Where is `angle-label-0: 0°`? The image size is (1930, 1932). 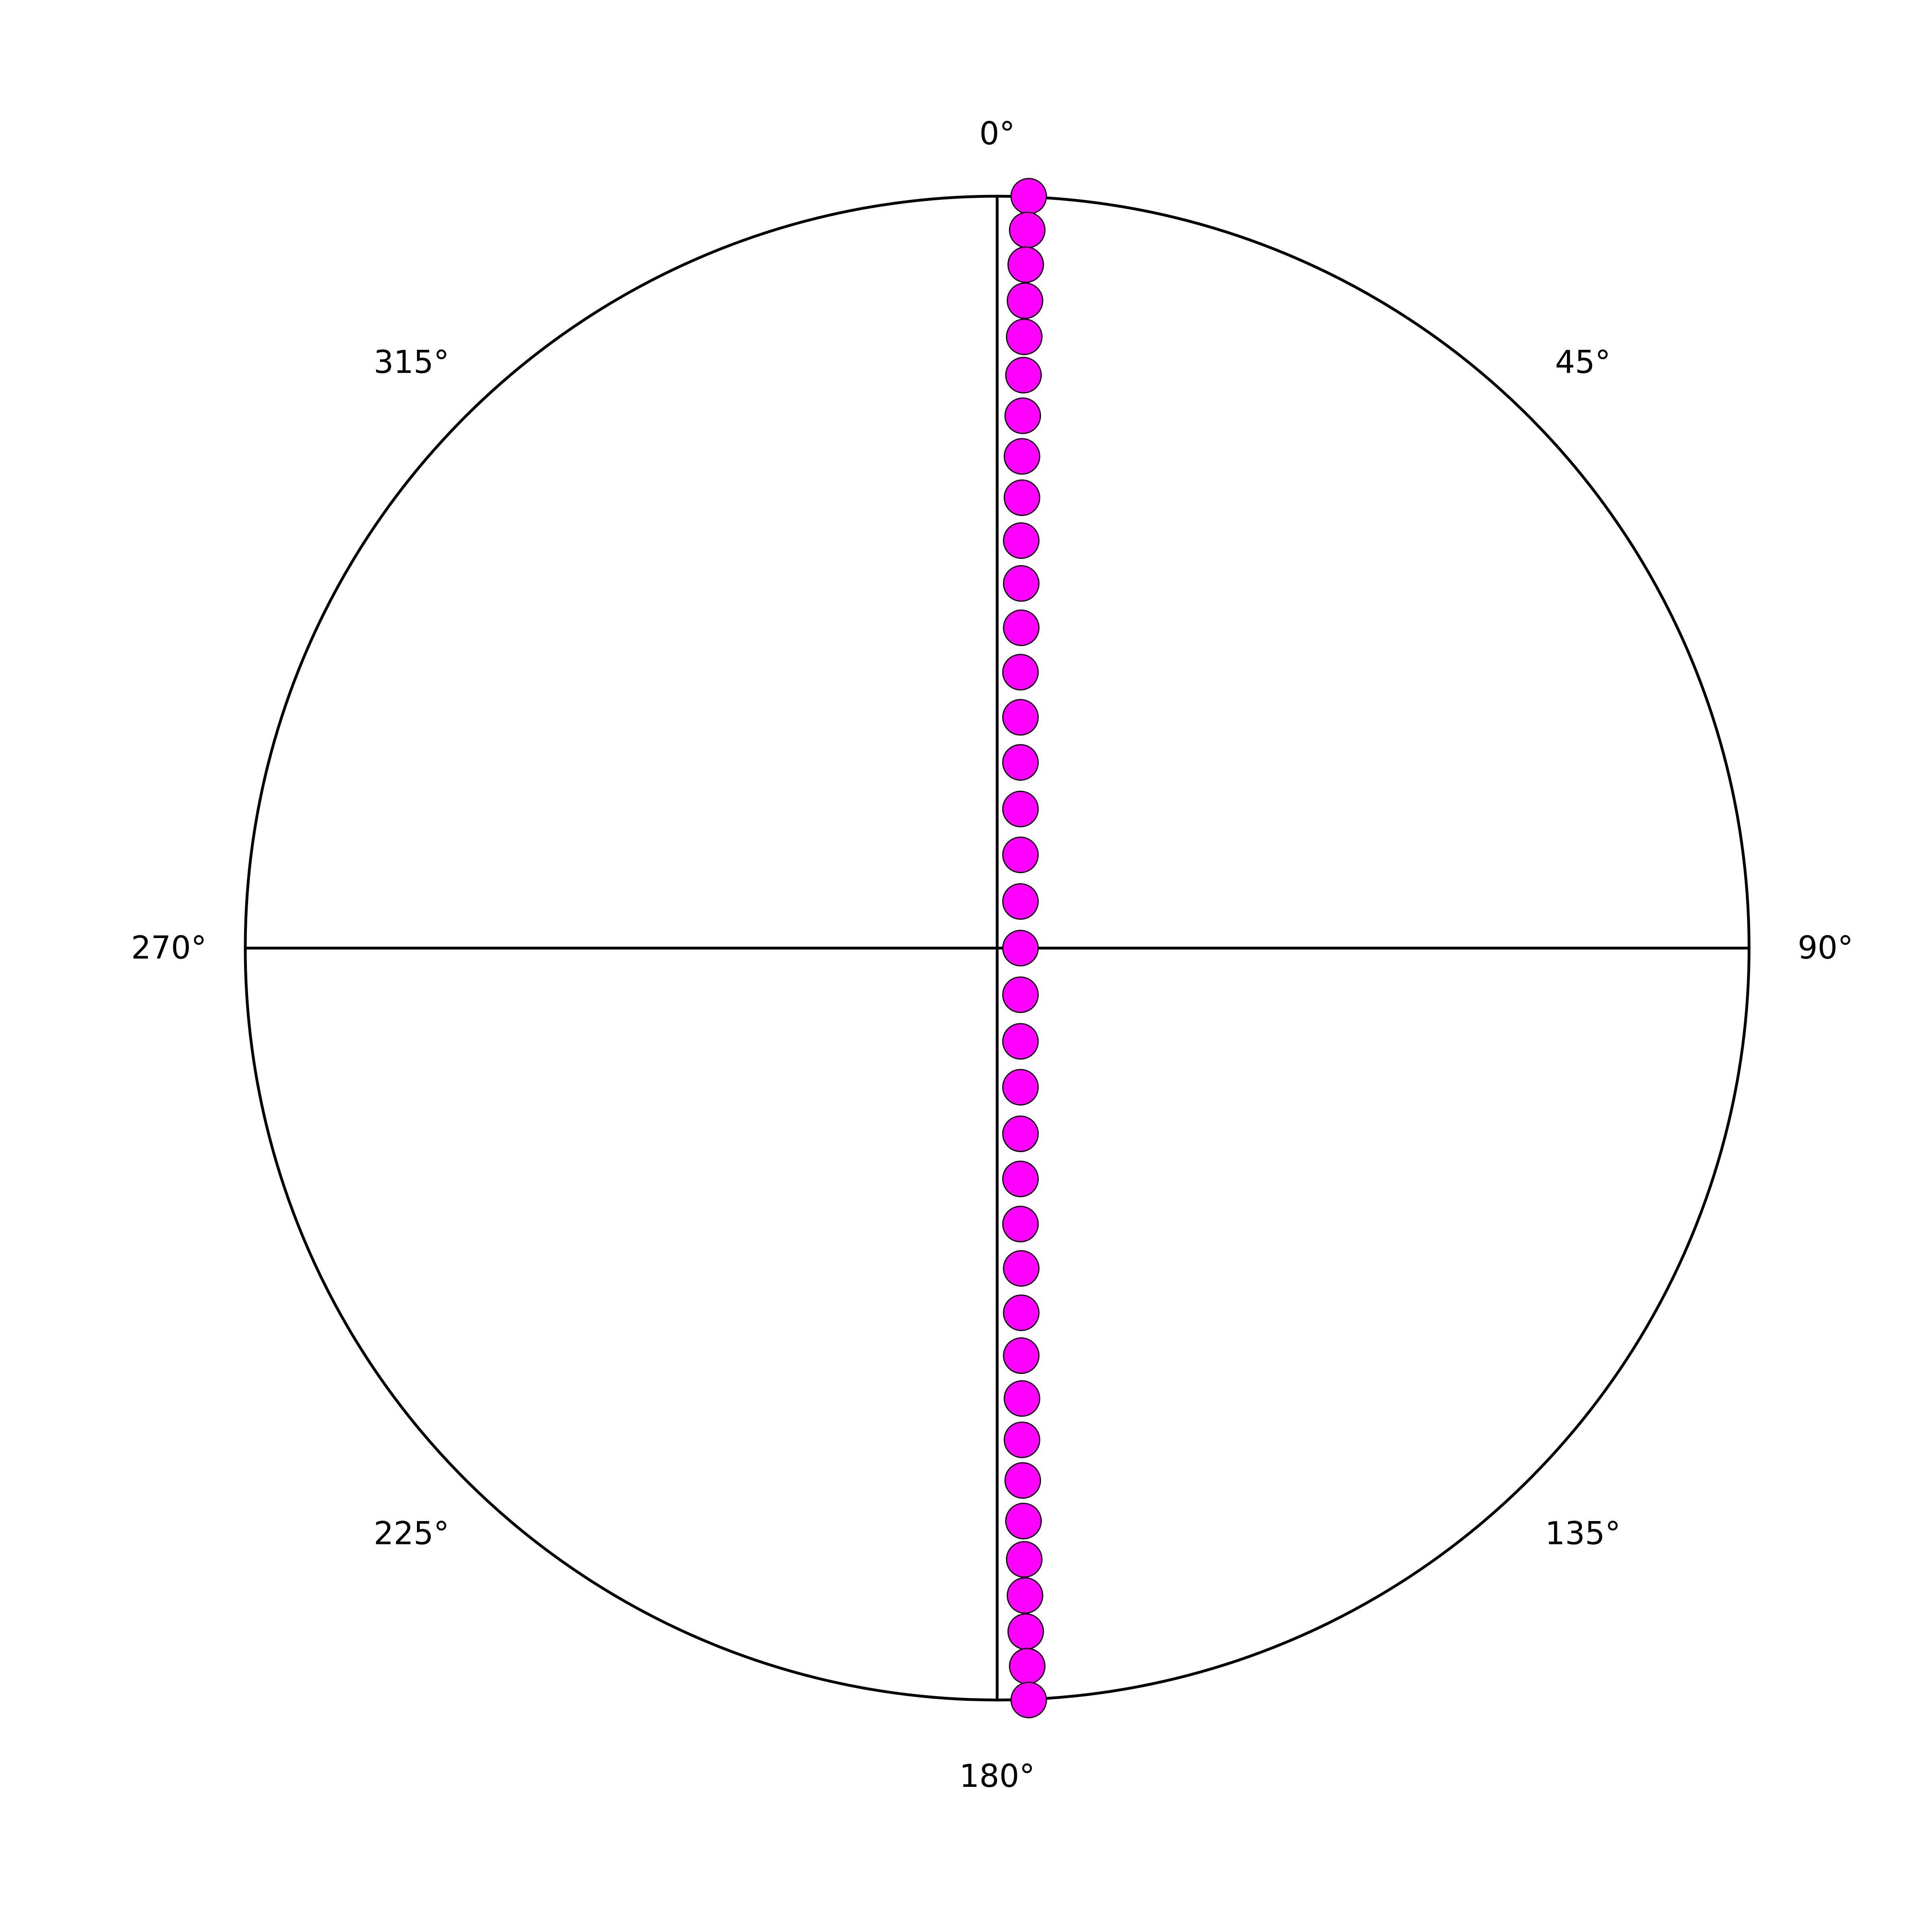 angle-label-0: 0° is located at coordinates (997, 134).